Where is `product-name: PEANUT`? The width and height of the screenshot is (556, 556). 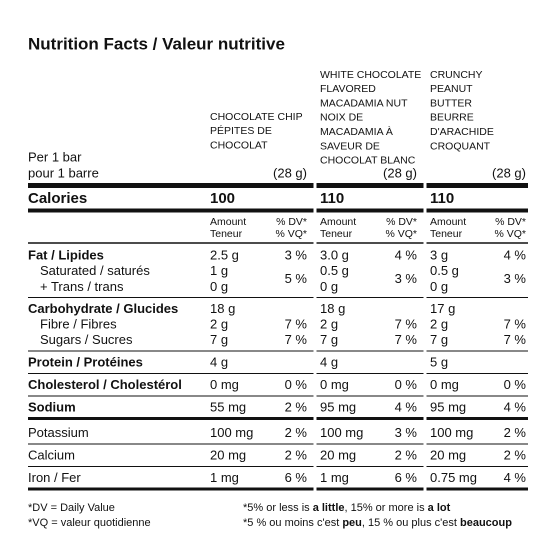
product-name: PEANUT is located at coordinates (451, 89).